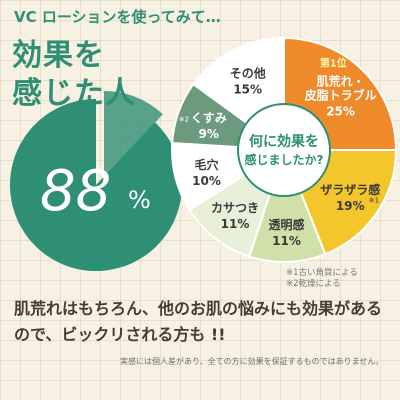 This screenshot has height=400, width=400. What do you see at coordinates (333, 63) in the screenshot?
I see `rank-badge: 第1位` at bounding box center [333, 63].